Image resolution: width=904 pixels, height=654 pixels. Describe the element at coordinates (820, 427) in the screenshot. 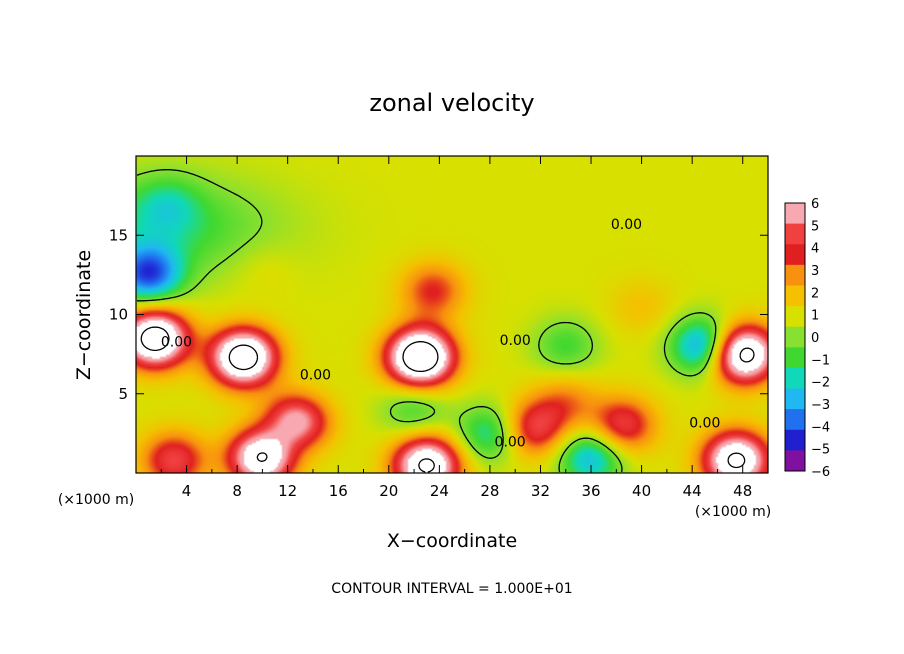

I see `colorbar-label: −4` at that location.